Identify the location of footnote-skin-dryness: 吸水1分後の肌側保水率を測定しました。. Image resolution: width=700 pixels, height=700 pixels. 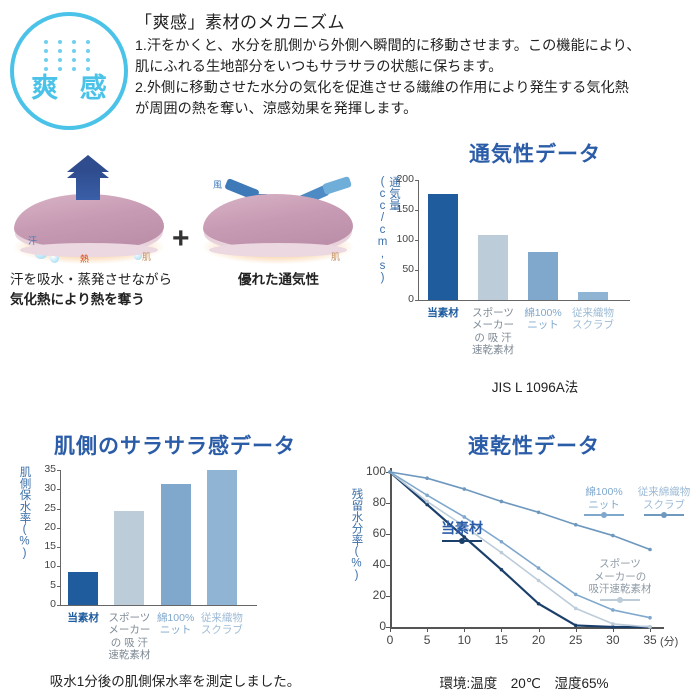
(175, 681).